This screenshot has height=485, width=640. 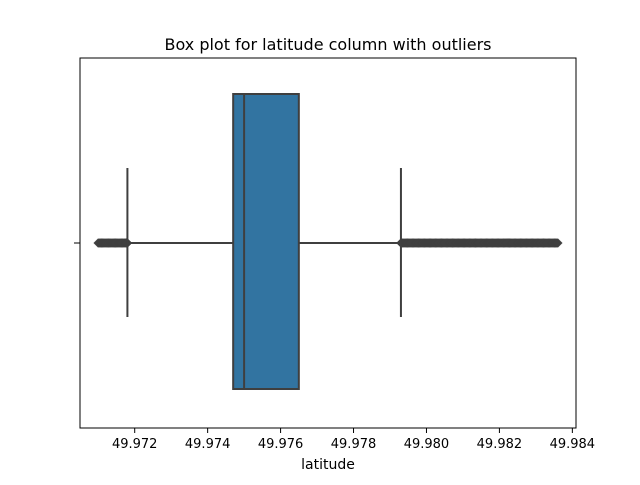 I want to click on x-axis-label: latitude, so click(x=328, y=465).